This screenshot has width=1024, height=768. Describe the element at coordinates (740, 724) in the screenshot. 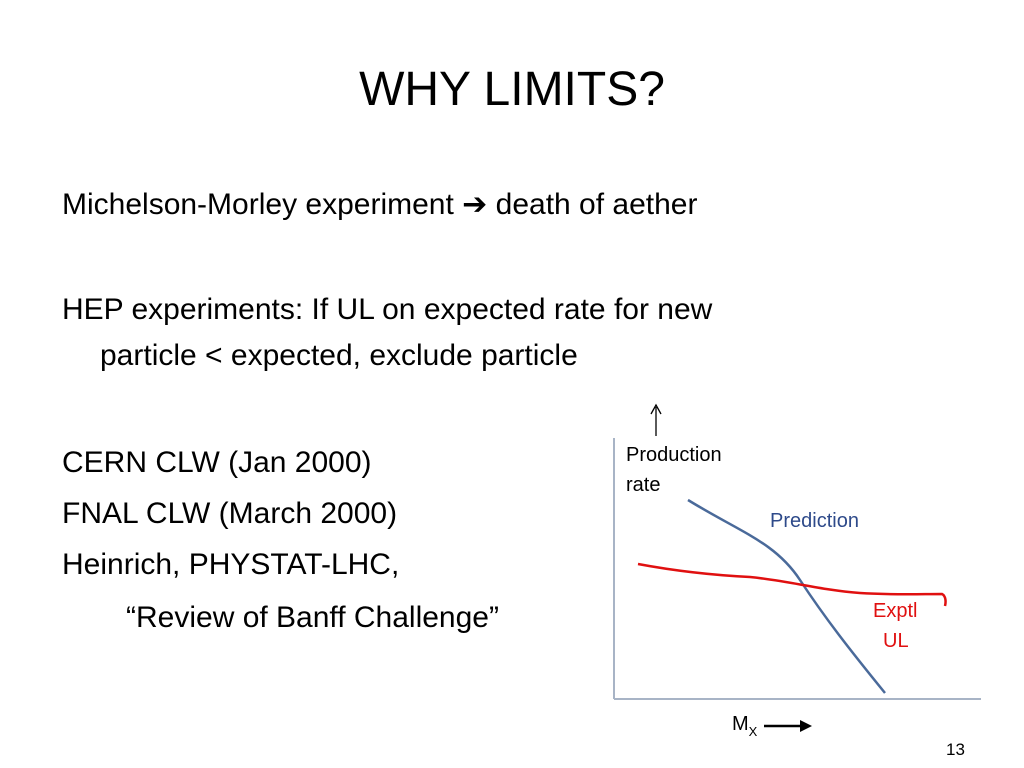

I see `x-axis-label-main: M` at that location.